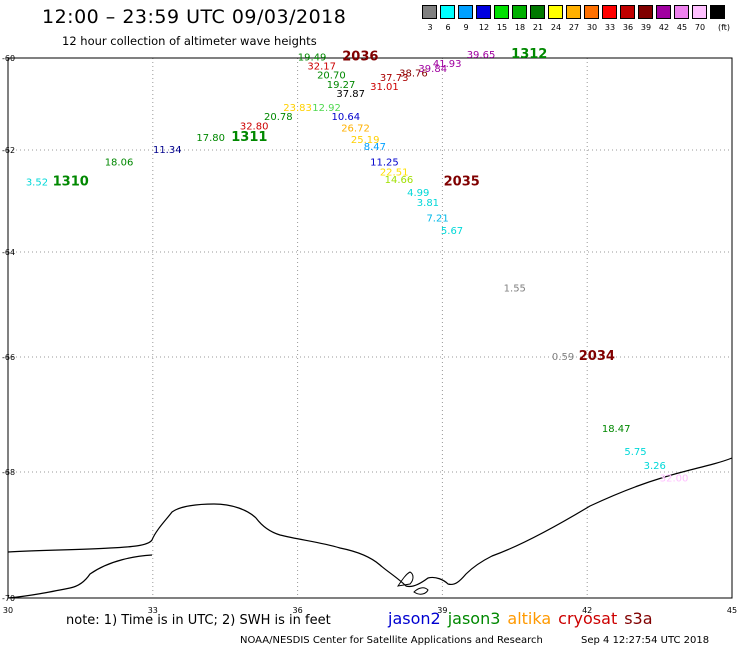 This screenshot has width=740, height=650. Describe the element at coordinates (298, 610) in the screenshot. I see `longitude-tick-label: 36` at that location.